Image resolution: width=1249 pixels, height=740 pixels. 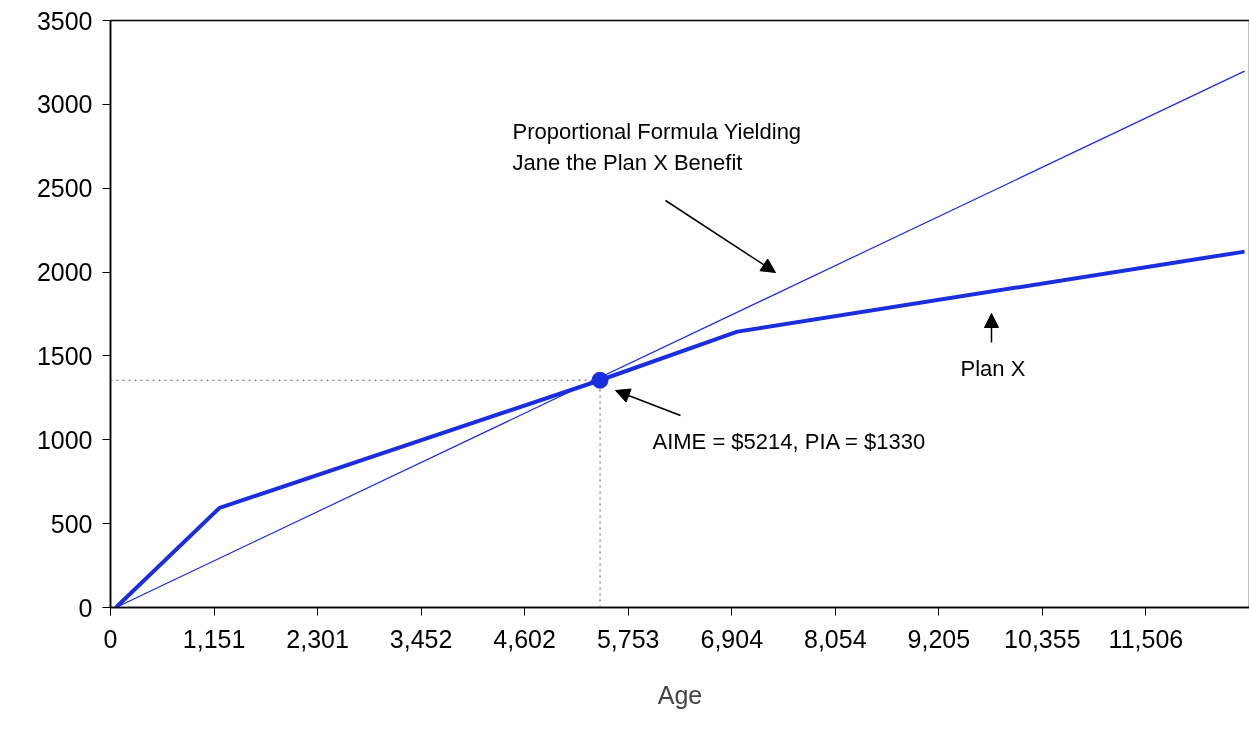 What do you see at coordinates (993, 368) in the screenshot?
I see `annotation: Plan X` at bounding box center [993, 368].